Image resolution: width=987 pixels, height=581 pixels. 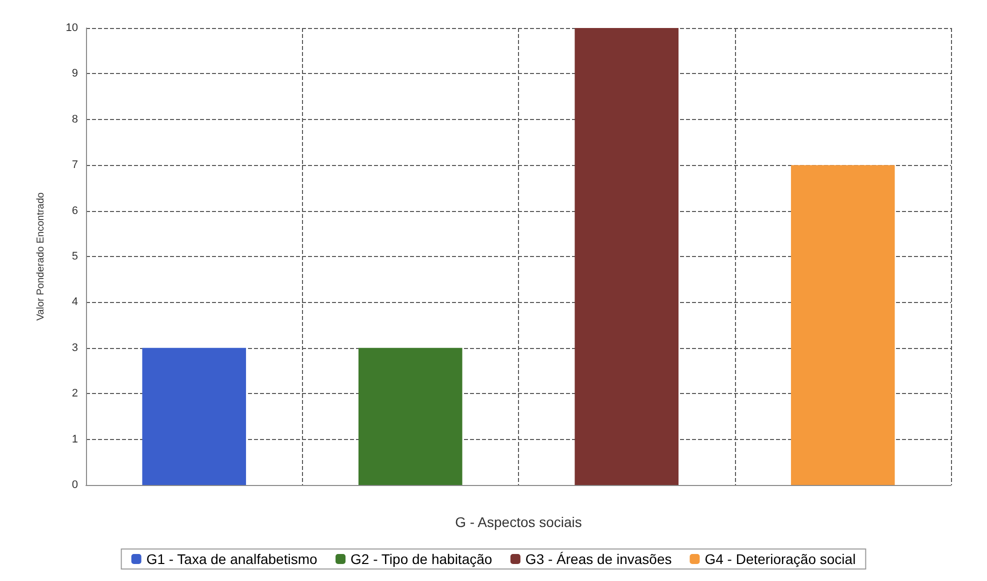 What do you see at coordinates (232, 559) in the screenshot?
I see `legend-label: G1 - Taxa de analfabetismo` at bounding box center [232, 559].